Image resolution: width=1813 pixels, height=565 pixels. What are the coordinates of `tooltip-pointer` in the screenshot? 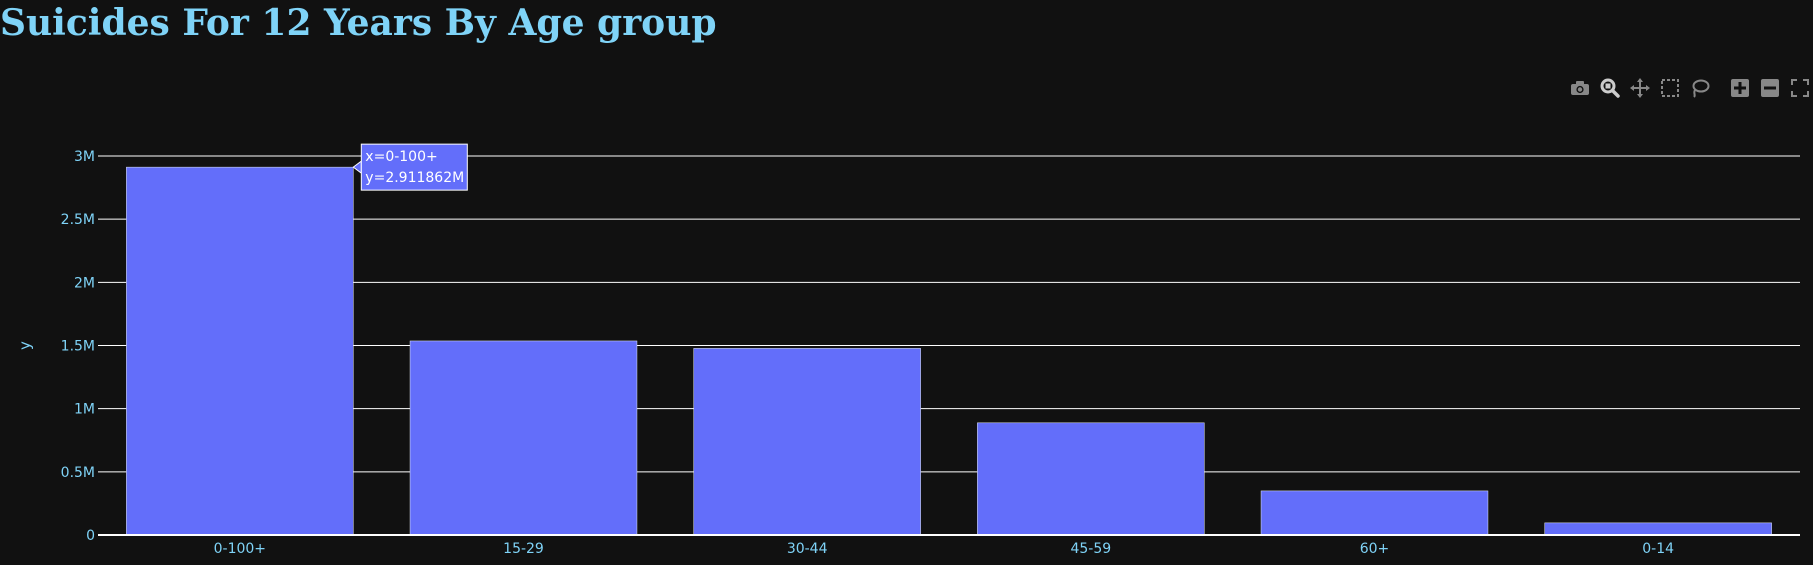 It's located at (357, 167).